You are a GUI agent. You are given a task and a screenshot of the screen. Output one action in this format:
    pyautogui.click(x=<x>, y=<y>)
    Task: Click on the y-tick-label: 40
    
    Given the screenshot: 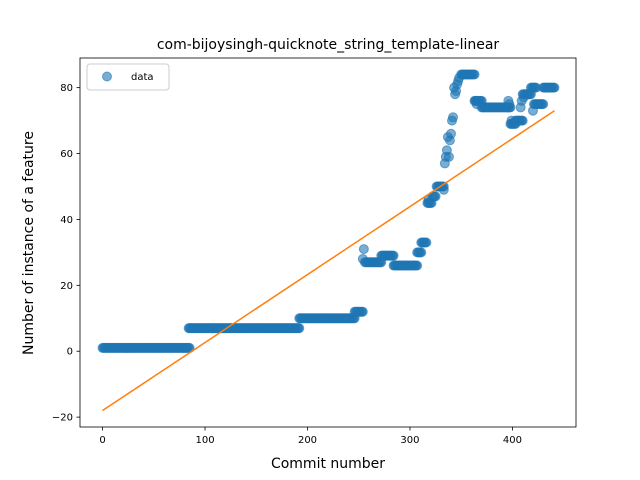 What is the action you would take?
    pyautogui.click(x=66, y=220)
    